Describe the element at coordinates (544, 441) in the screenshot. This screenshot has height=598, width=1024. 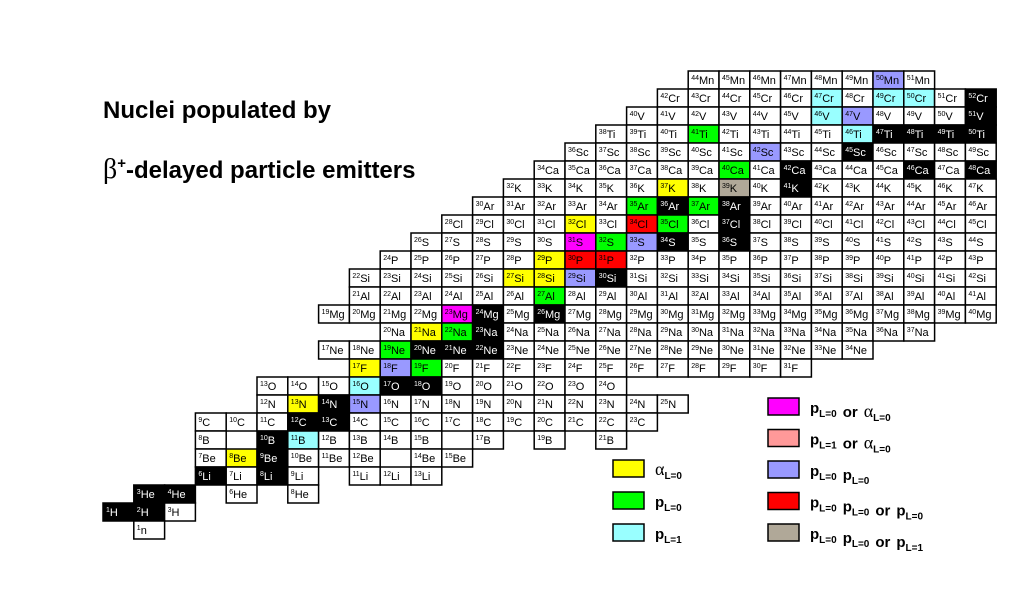
I see `nuclide-label: 19B` at that location.